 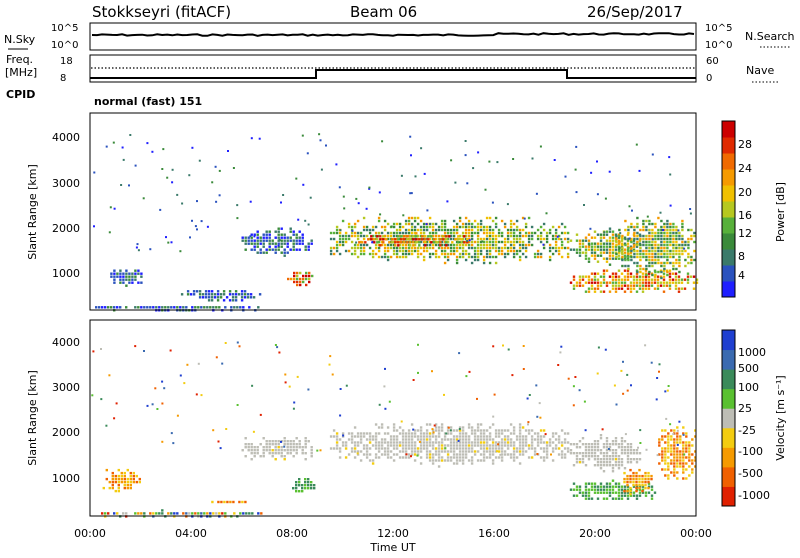 What do you see at coordinates (393, 68) in the screenshot?
I see `freq-panel-frame` at bounding box center [393, 68].